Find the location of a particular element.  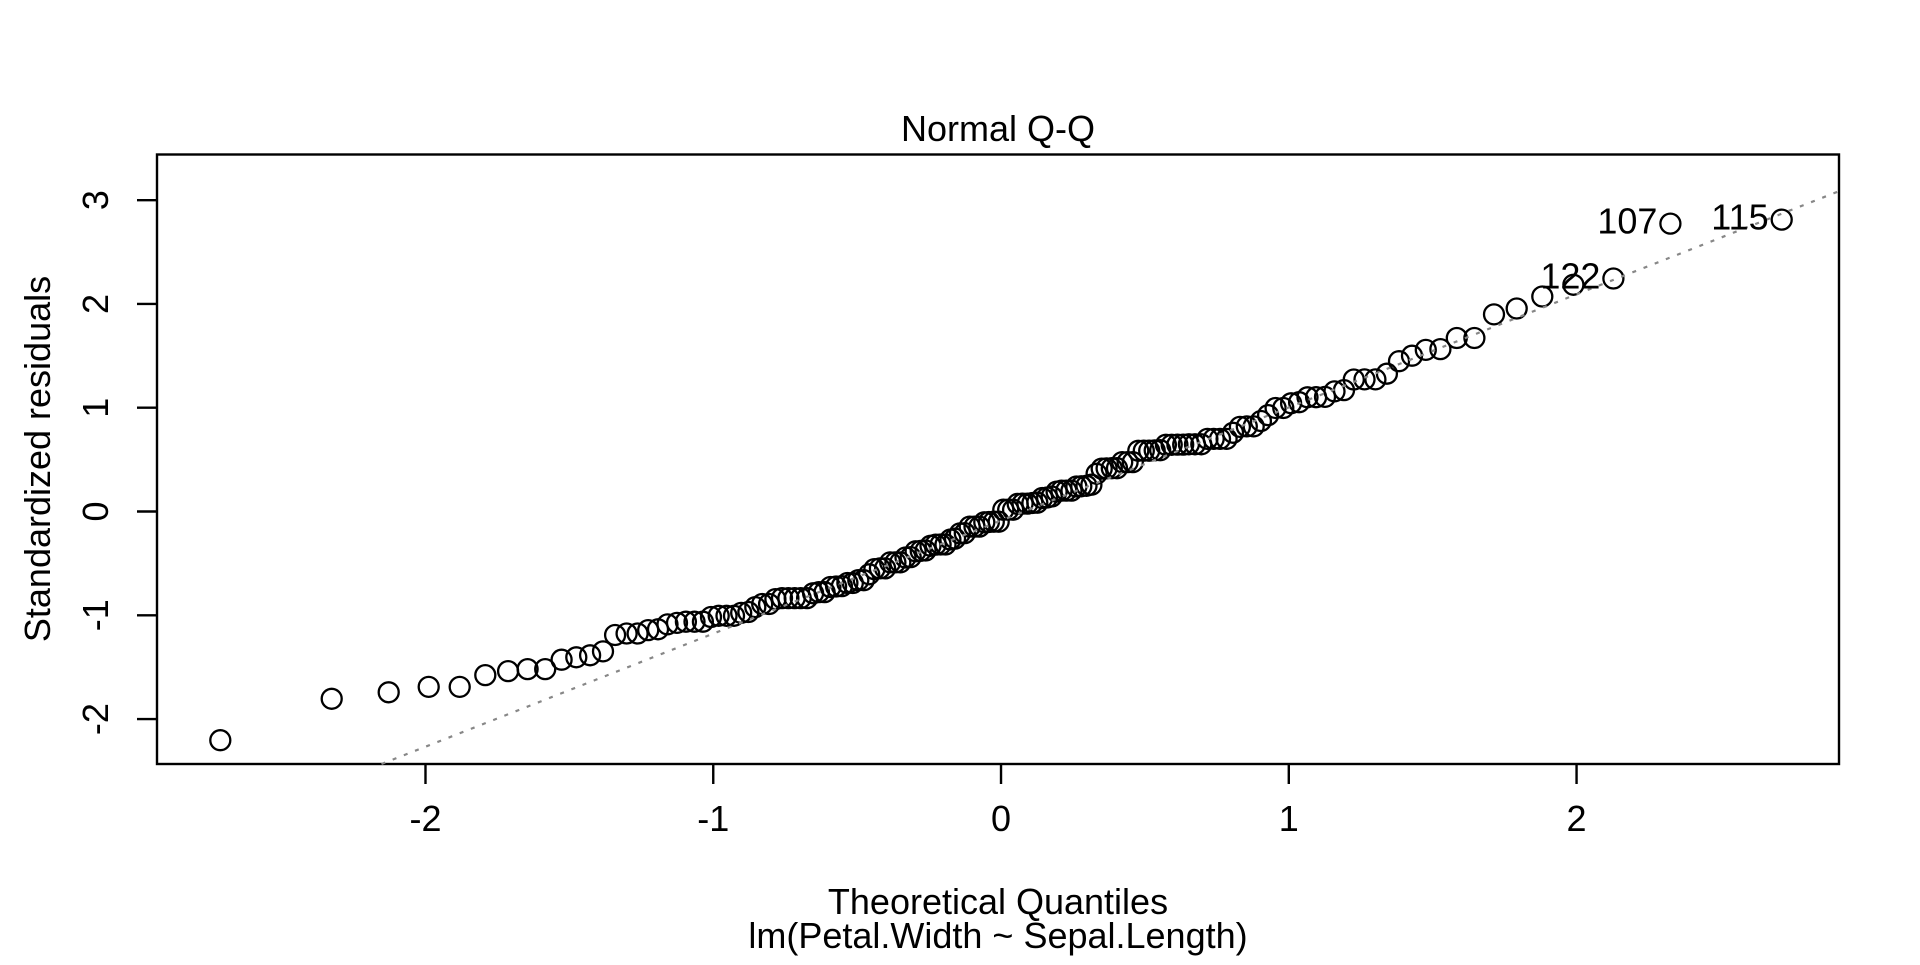

x-tick-label: 1 is located at coordinates (1289, 818).